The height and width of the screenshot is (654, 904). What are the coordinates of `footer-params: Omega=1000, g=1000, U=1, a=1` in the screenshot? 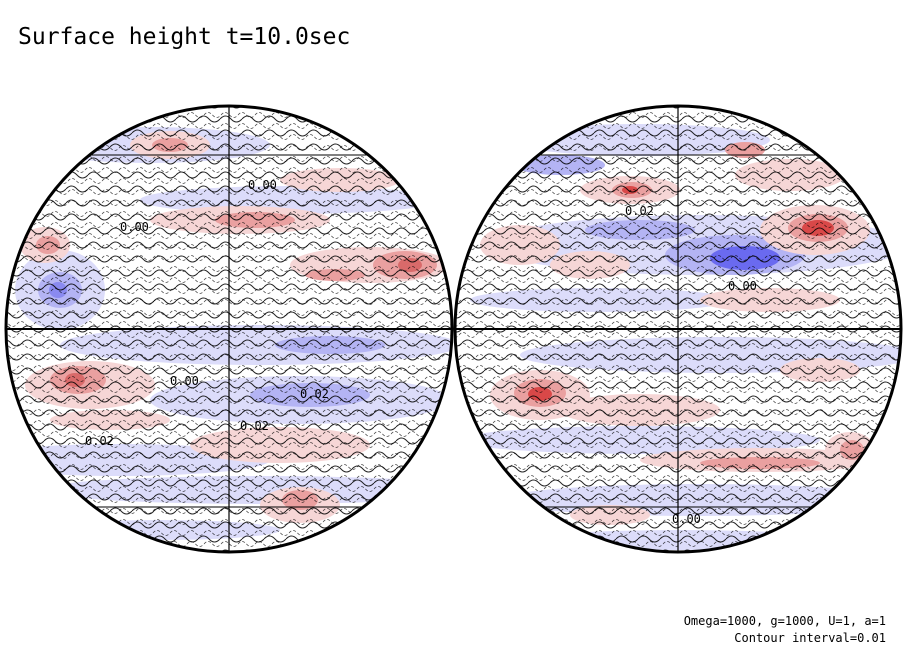 It's located at (784, 621).